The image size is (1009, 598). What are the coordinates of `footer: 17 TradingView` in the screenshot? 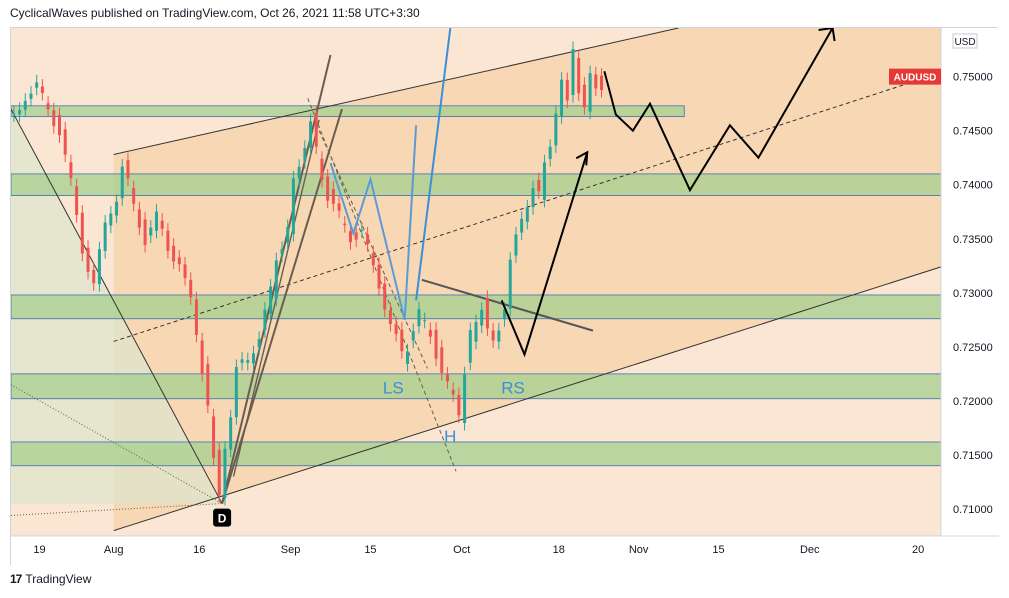 It's located at (50, 579).